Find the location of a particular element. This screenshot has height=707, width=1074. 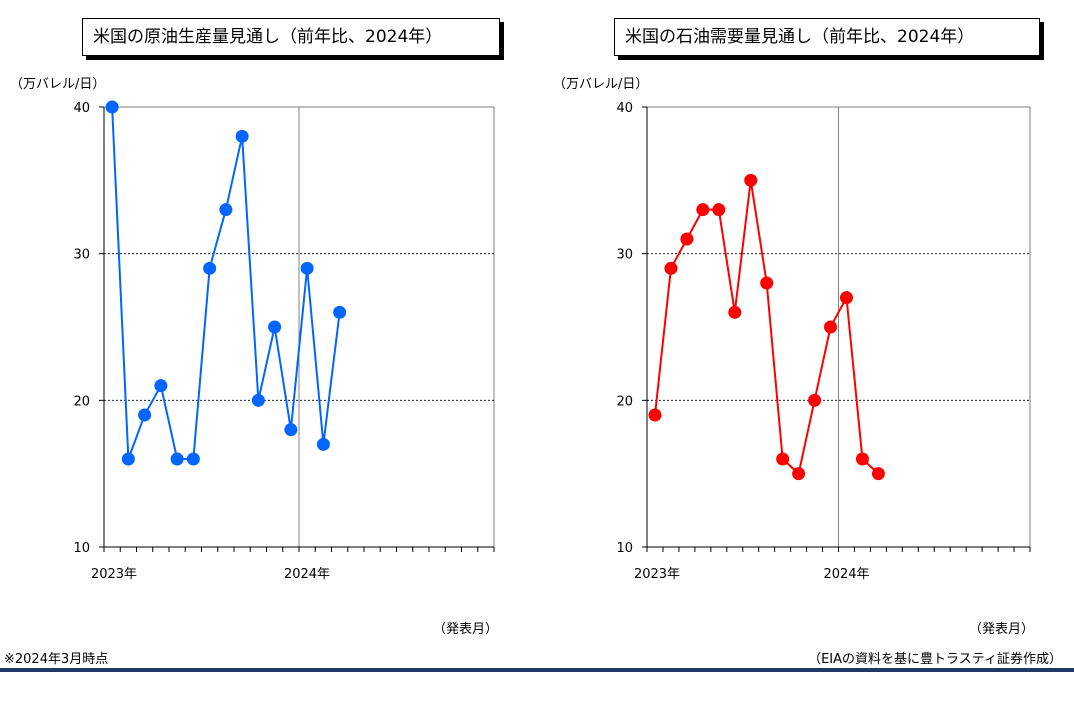

chart-title-oil-demand: 米国の石油需要量見通し（前年比、2024年） is located at coordinates (827, 37).